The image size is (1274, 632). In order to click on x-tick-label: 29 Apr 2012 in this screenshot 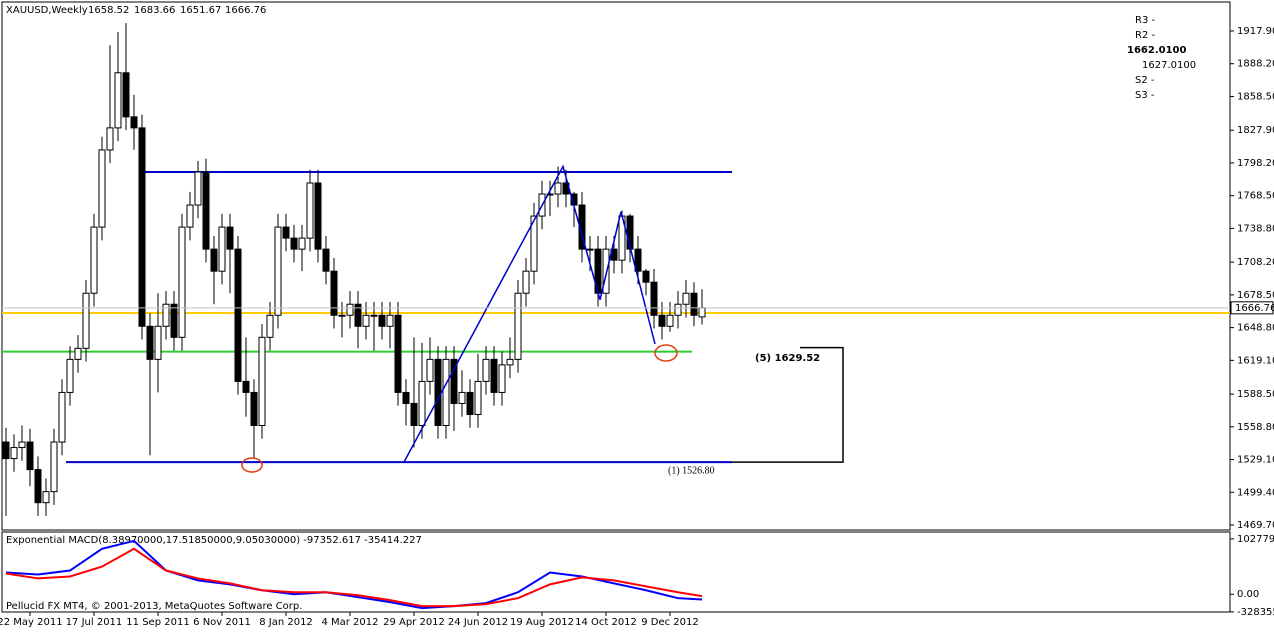, I will do `click(414, 622)`.